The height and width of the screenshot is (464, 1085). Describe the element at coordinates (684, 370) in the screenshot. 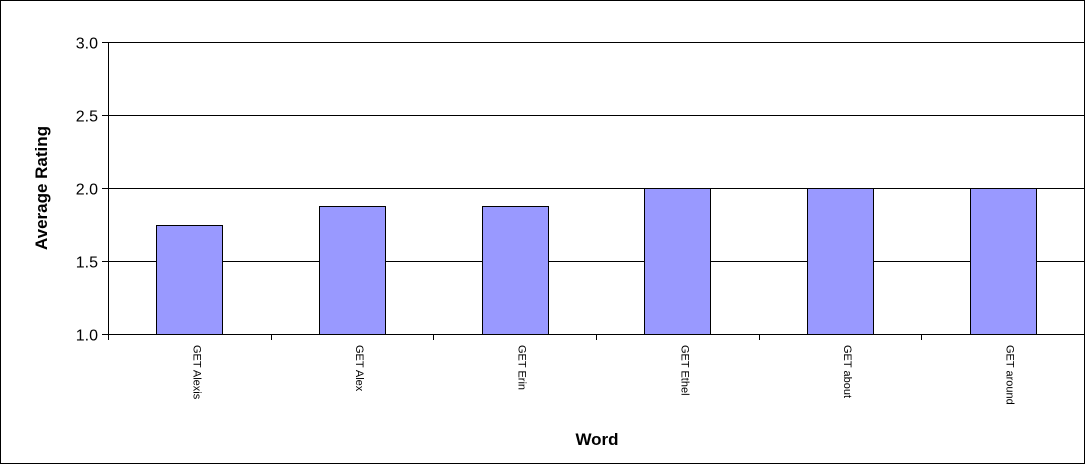

I see `x-tick-label: GET Ethel` at that location.